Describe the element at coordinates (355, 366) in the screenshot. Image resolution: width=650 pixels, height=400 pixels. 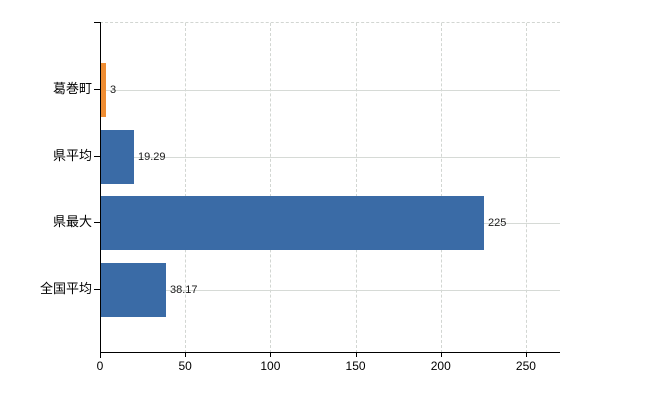
I see `x-tick-label: 150` at that location.